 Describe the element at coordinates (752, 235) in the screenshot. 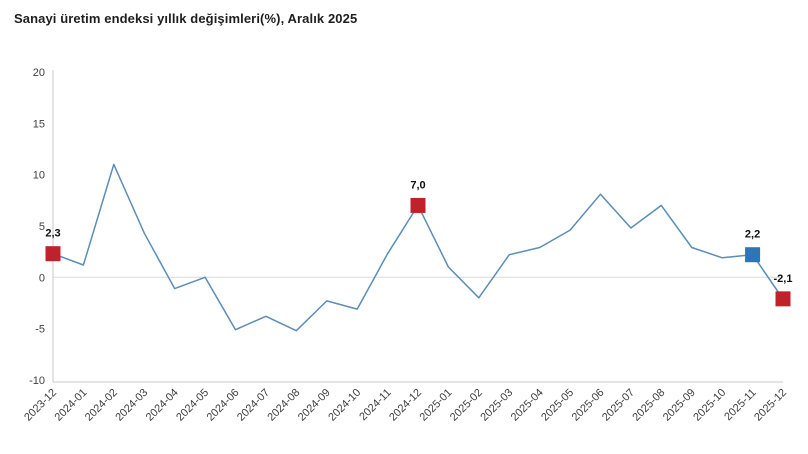

I see `value-label-2025-11: 2,2` at that location.